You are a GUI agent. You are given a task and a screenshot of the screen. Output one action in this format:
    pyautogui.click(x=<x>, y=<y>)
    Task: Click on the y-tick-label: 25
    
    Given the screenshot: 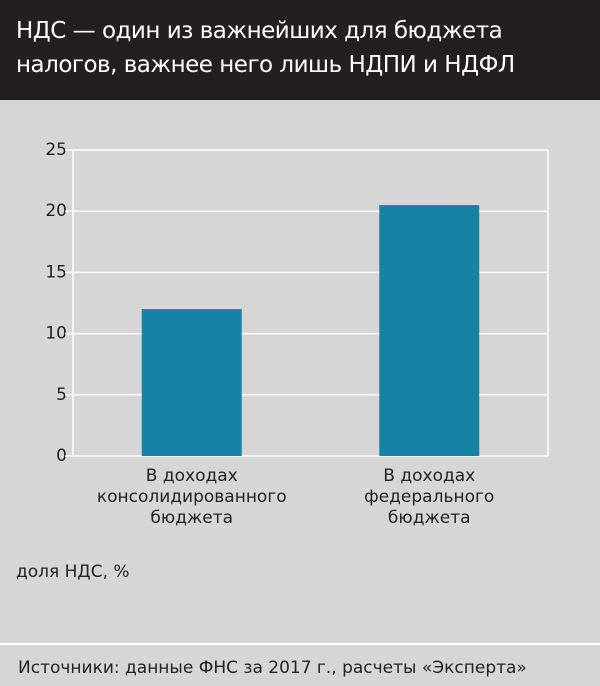 What is the action you would take?
    pyautogui.click(x=56, y=150)
    